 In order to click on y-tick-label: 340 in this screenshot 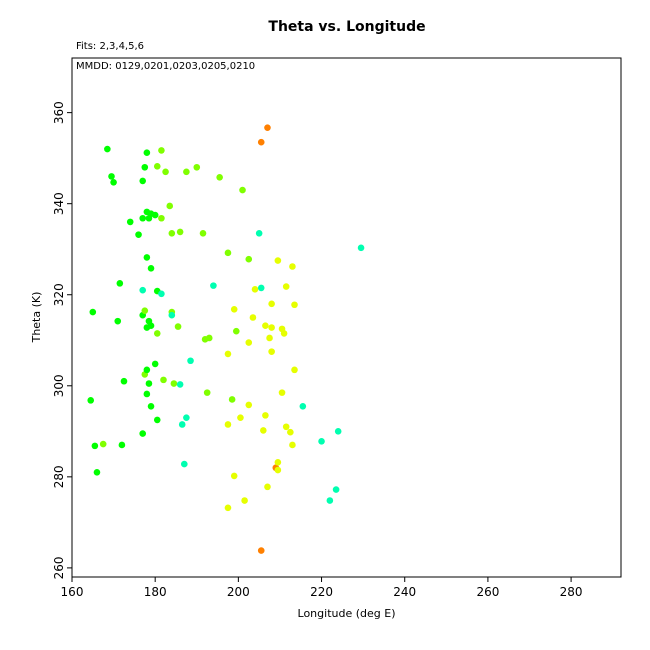, I will do `click(59, 203)`.